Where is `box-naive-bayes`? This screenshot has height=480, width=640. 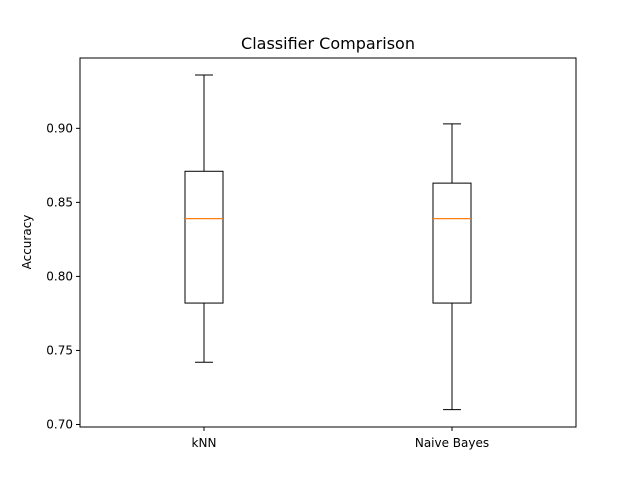 box-naive-bayes is located at coordinates (452, 267).